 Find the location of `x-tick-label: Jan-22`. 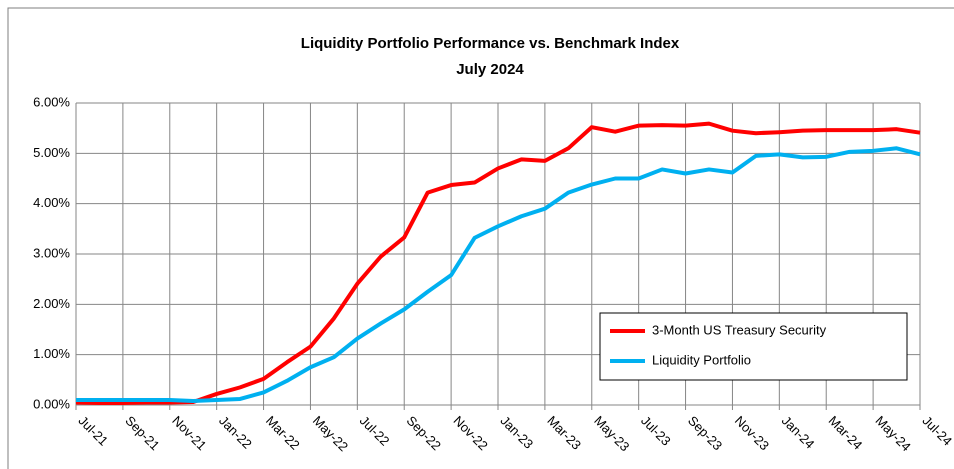

x-tick-label: Jan-22 is located at coordinates (235, 432).